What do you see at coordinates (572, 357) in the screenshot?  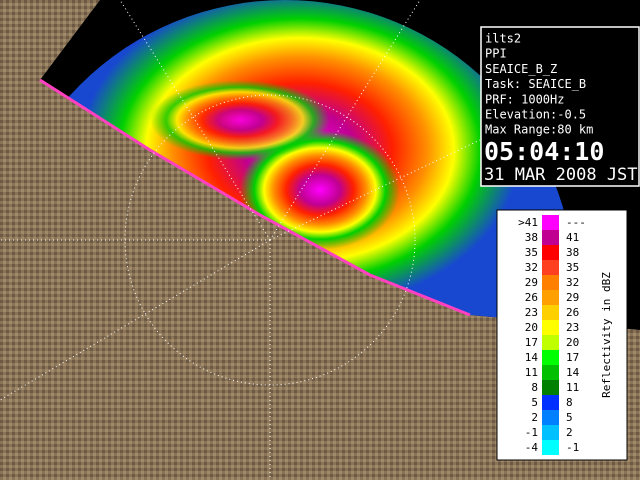 I see `legend-high: 17` at bounding box center [572, 357].